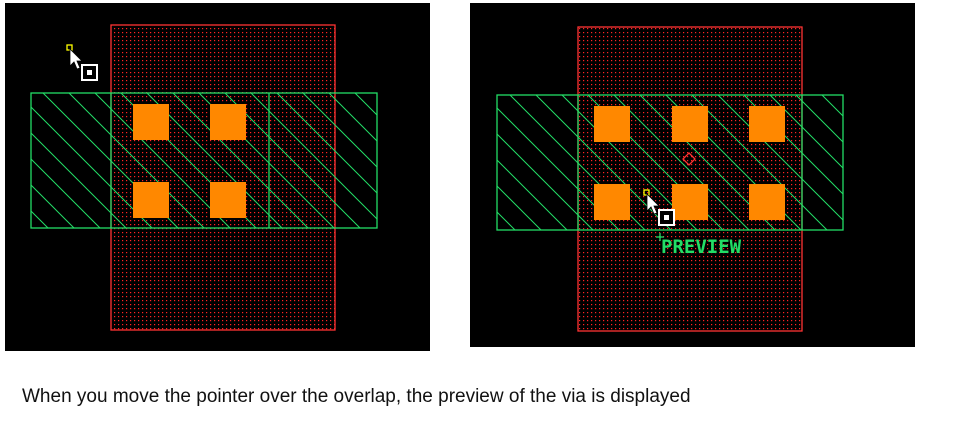  Describe the element at coordinates (701, 247) in the screenshot. I see `preview-label: PREVIEW` at that location.